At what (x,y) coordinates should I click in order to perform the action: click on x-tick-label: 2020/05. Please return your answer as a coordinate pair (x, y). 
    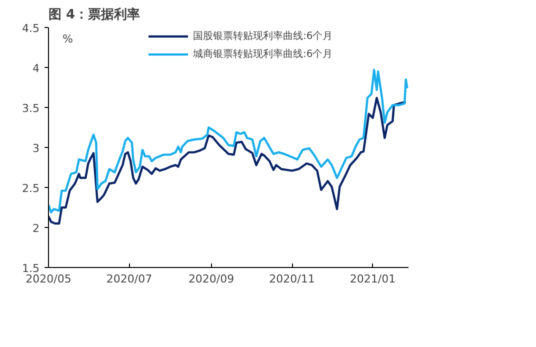
    Looking at the image, I should click on (49, 279).